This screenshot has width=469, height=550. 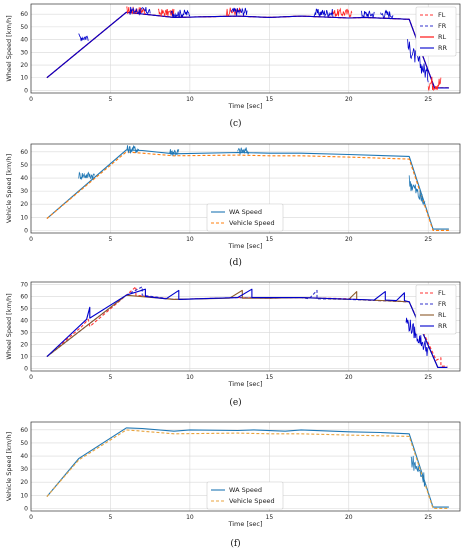 I want to click on panel-caption: (d), so click(x=235, y=262).